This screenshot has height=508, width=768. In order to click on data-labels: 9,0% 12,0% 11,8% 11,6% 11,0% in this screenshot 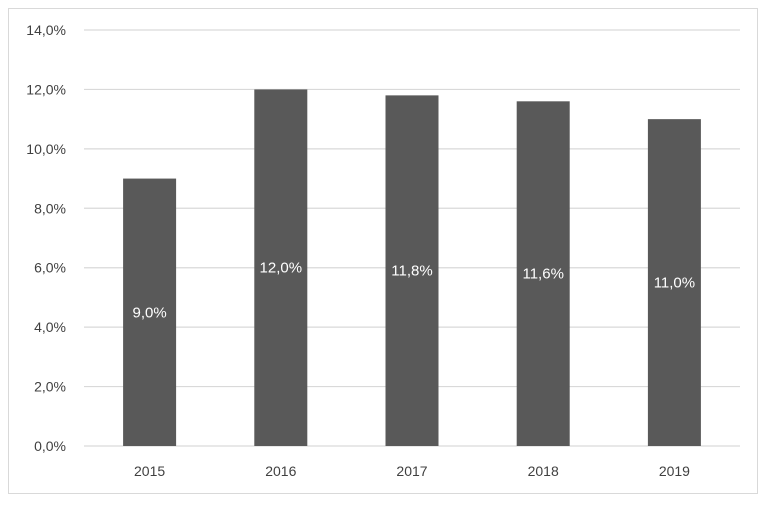, I will do `click(413, 291)`.